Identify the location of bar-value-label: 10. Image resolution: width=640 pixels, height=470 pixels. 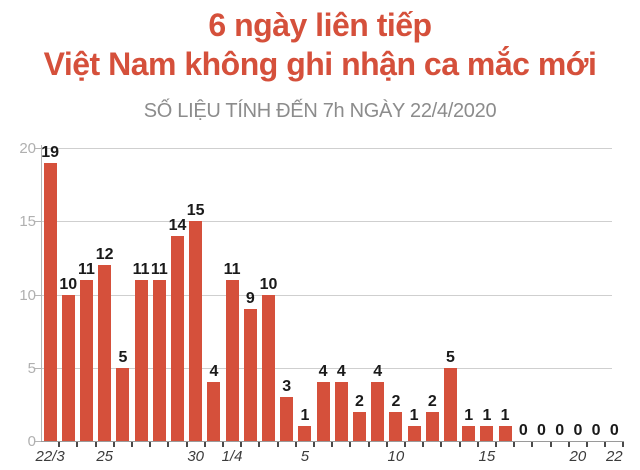
(68, 284).